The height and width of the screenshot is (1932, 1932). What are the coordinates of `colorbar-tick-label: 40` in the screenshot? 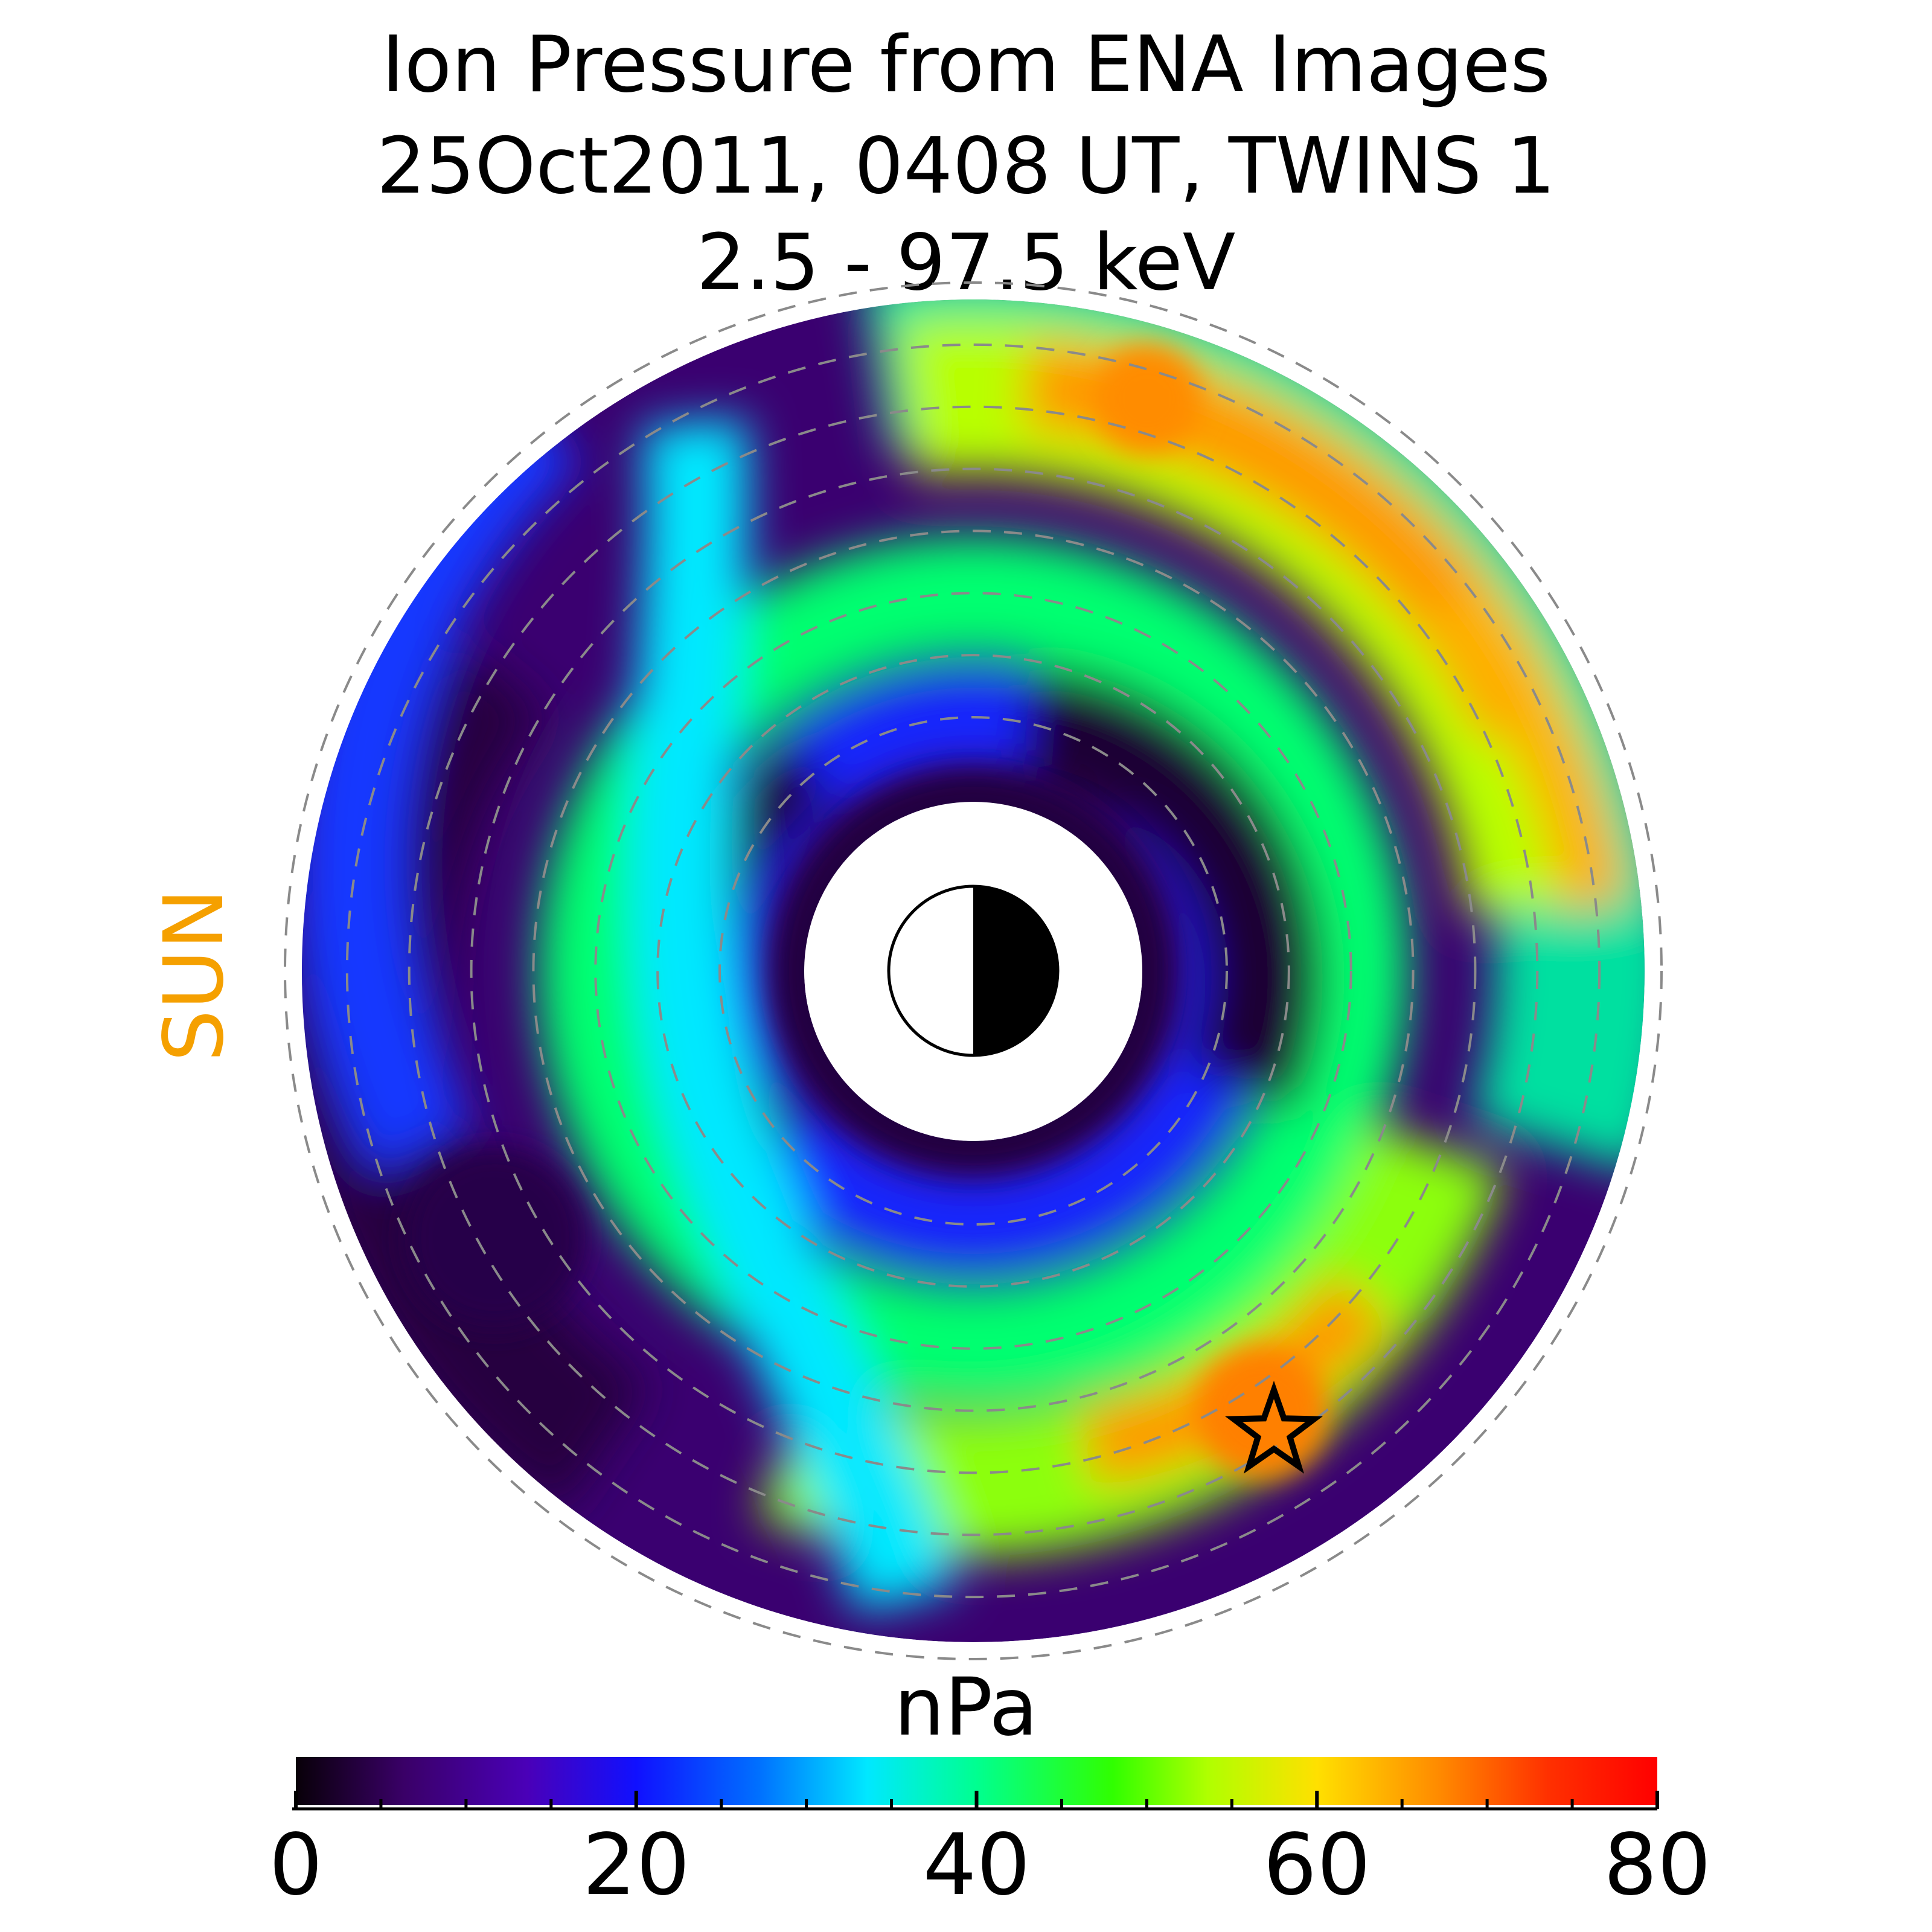 It's located at (977, 1865).